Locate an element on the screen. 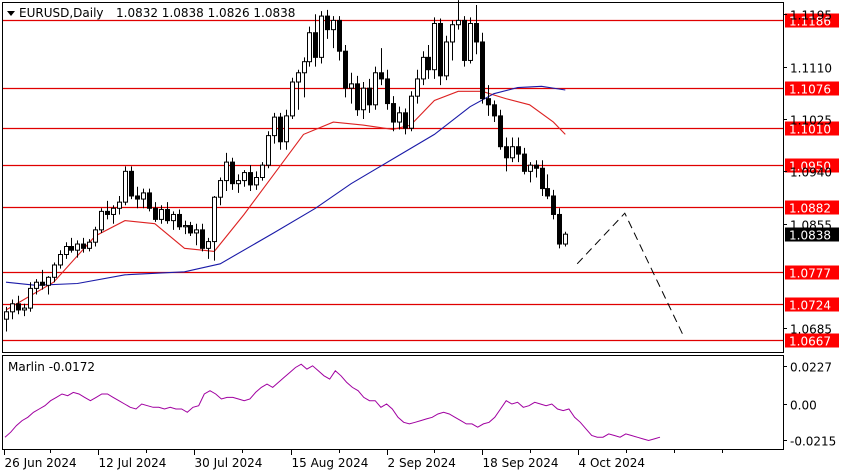  level-label: 1.0950 is located at coordinates (810, 167).